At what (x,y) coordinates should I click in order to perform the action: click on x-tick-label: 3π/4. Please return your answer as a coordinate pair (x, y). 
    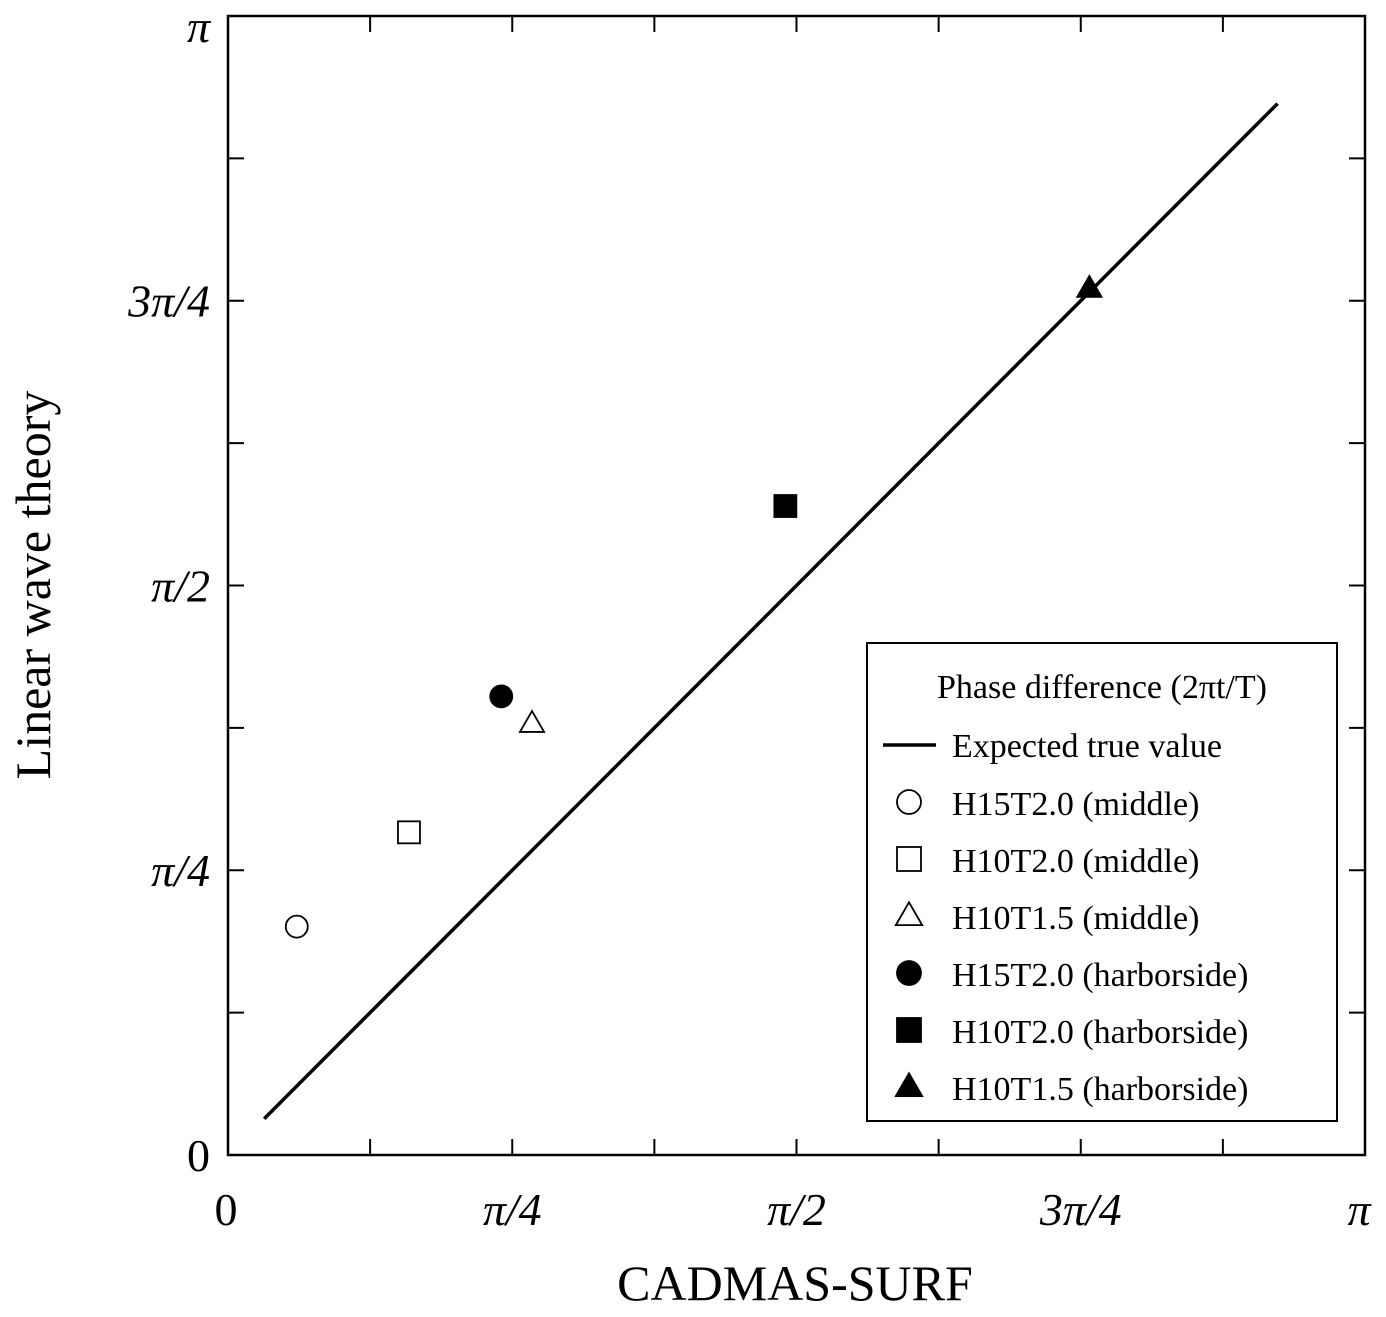
    Looking at the image, I should click on (1080, 1209).